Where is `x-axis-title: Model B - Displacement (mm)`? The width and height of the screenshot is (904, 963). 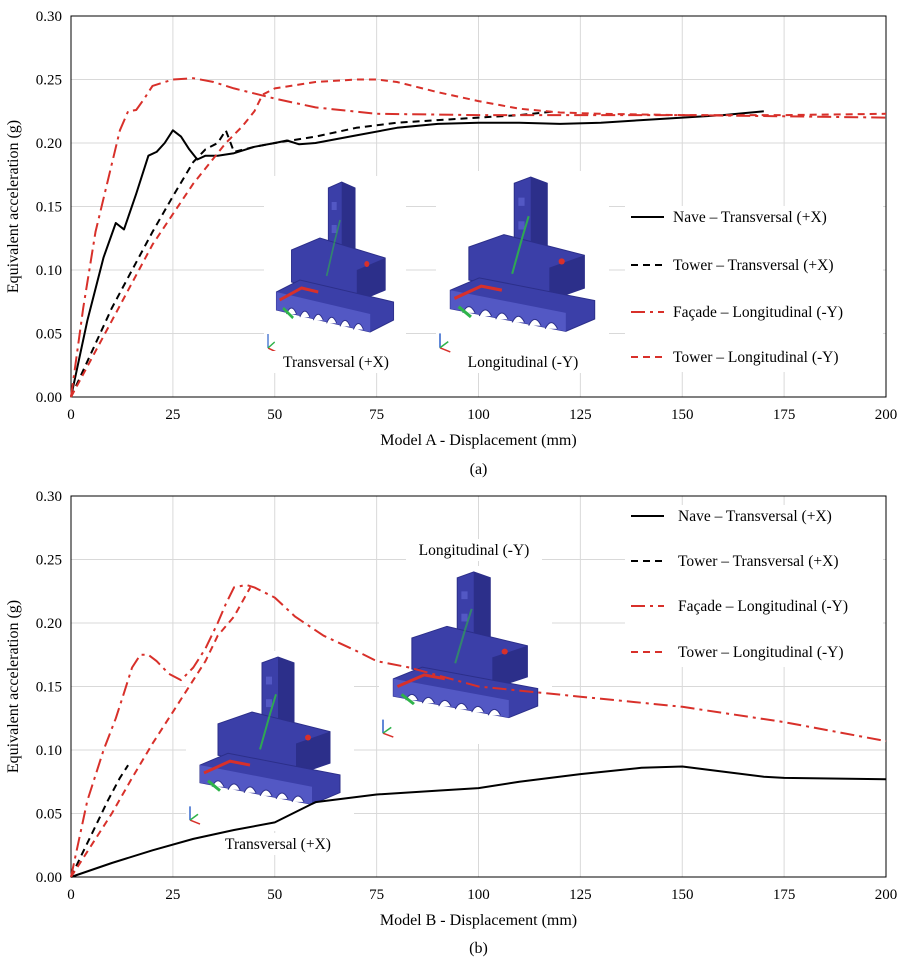 x-axis-title: Model B - Displacement (mm) is located at coordinates (478, 920).